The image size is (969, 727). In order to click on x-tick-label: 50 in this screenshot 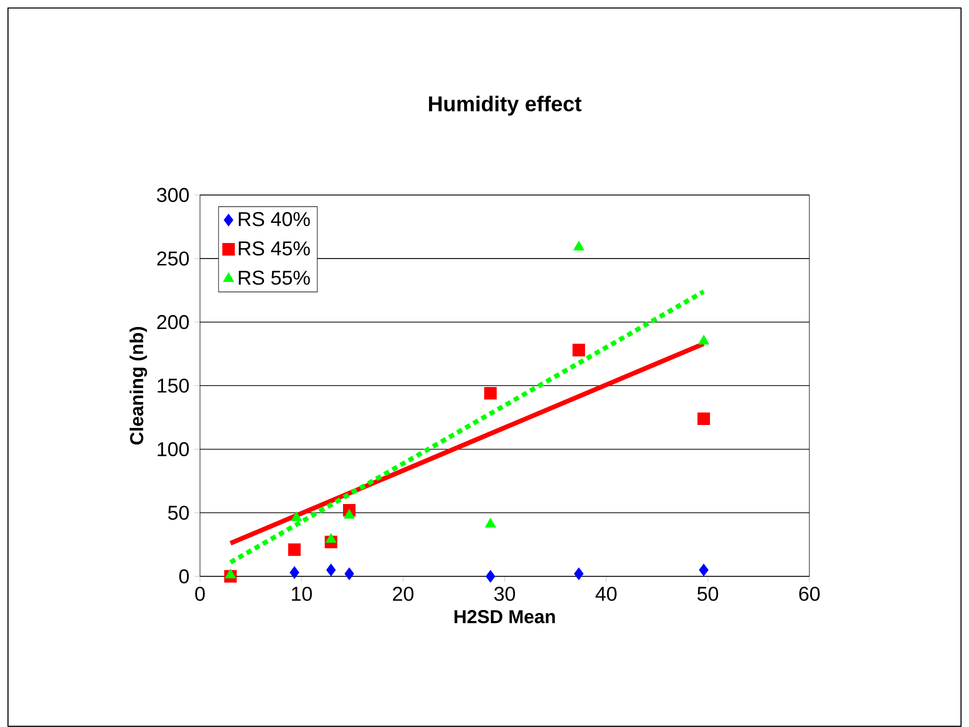, I will do `click(707, 593)`.